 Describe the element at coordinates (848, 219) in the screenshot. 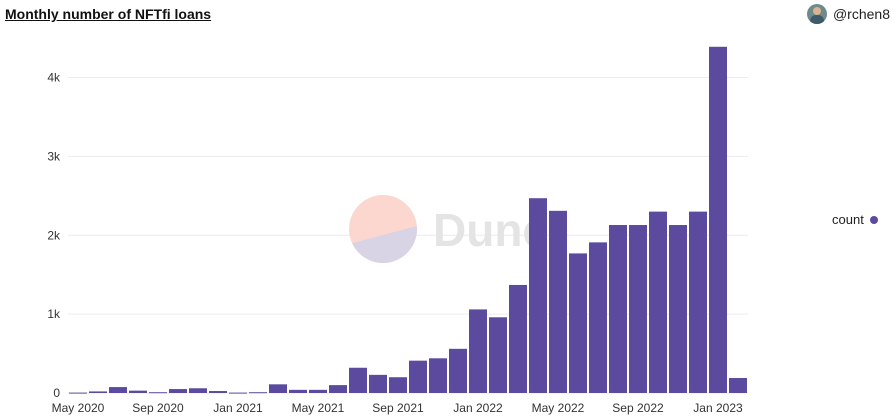

I see `legend-label: count` at that location.